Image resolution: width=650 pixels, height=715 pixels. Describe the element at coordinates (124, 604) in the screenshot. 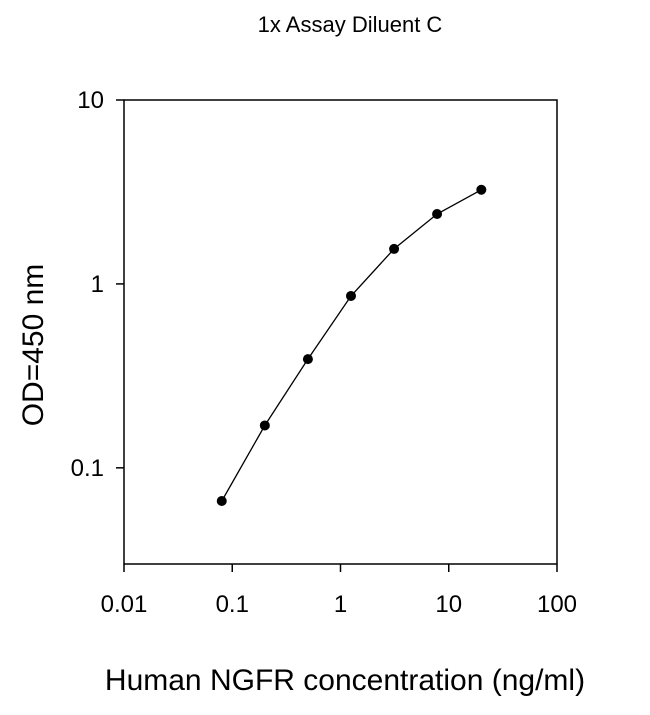

I see `x-tick-label: 0.01` at that location.